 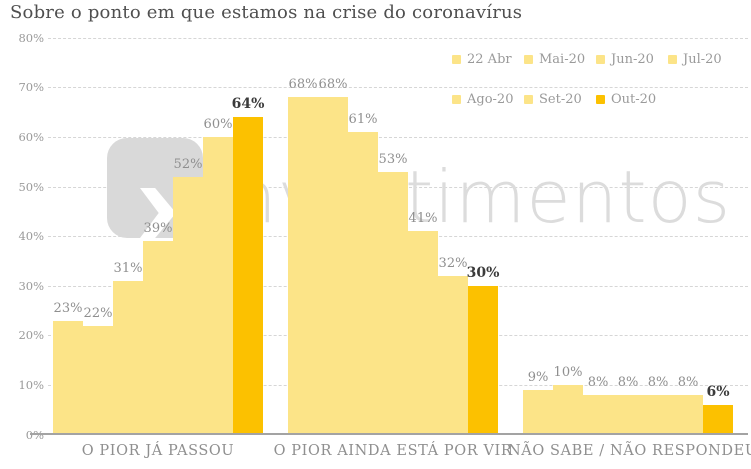 What do you see at coordinates (538, 378) in the screenshot?
I see `bar-value-label: 9%` at bounding box center [538, 378].